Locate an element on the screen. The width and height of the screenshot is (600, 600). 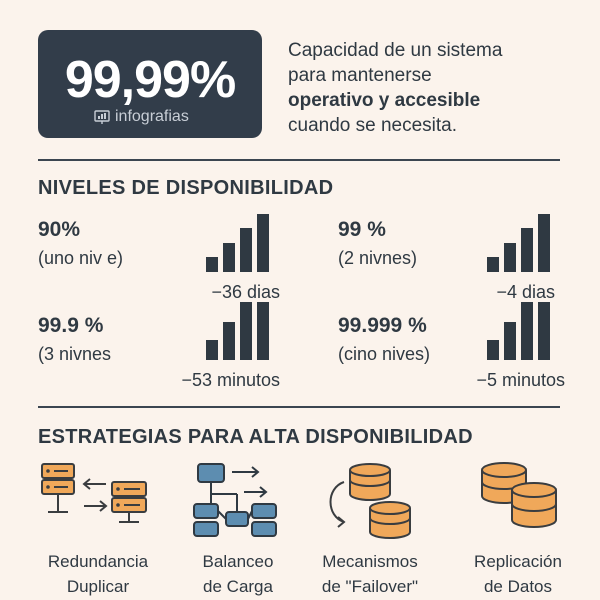
redundancy-servers-icon is located at coordinates (94, 493).